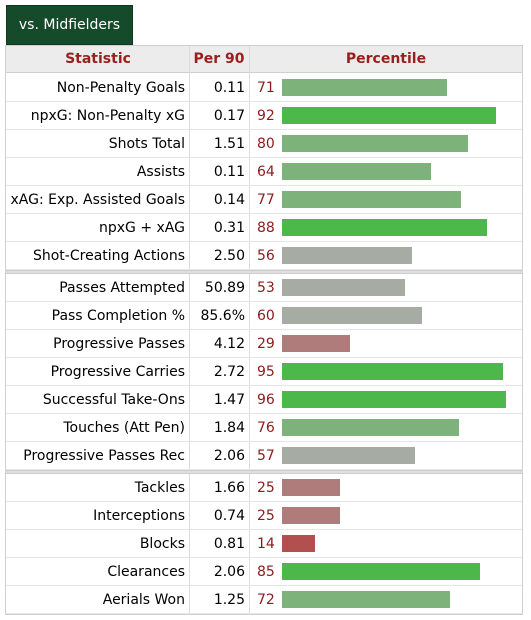 The image size is (531, 620). I want to click on per90-value: 85.6%, so click(222, 316).